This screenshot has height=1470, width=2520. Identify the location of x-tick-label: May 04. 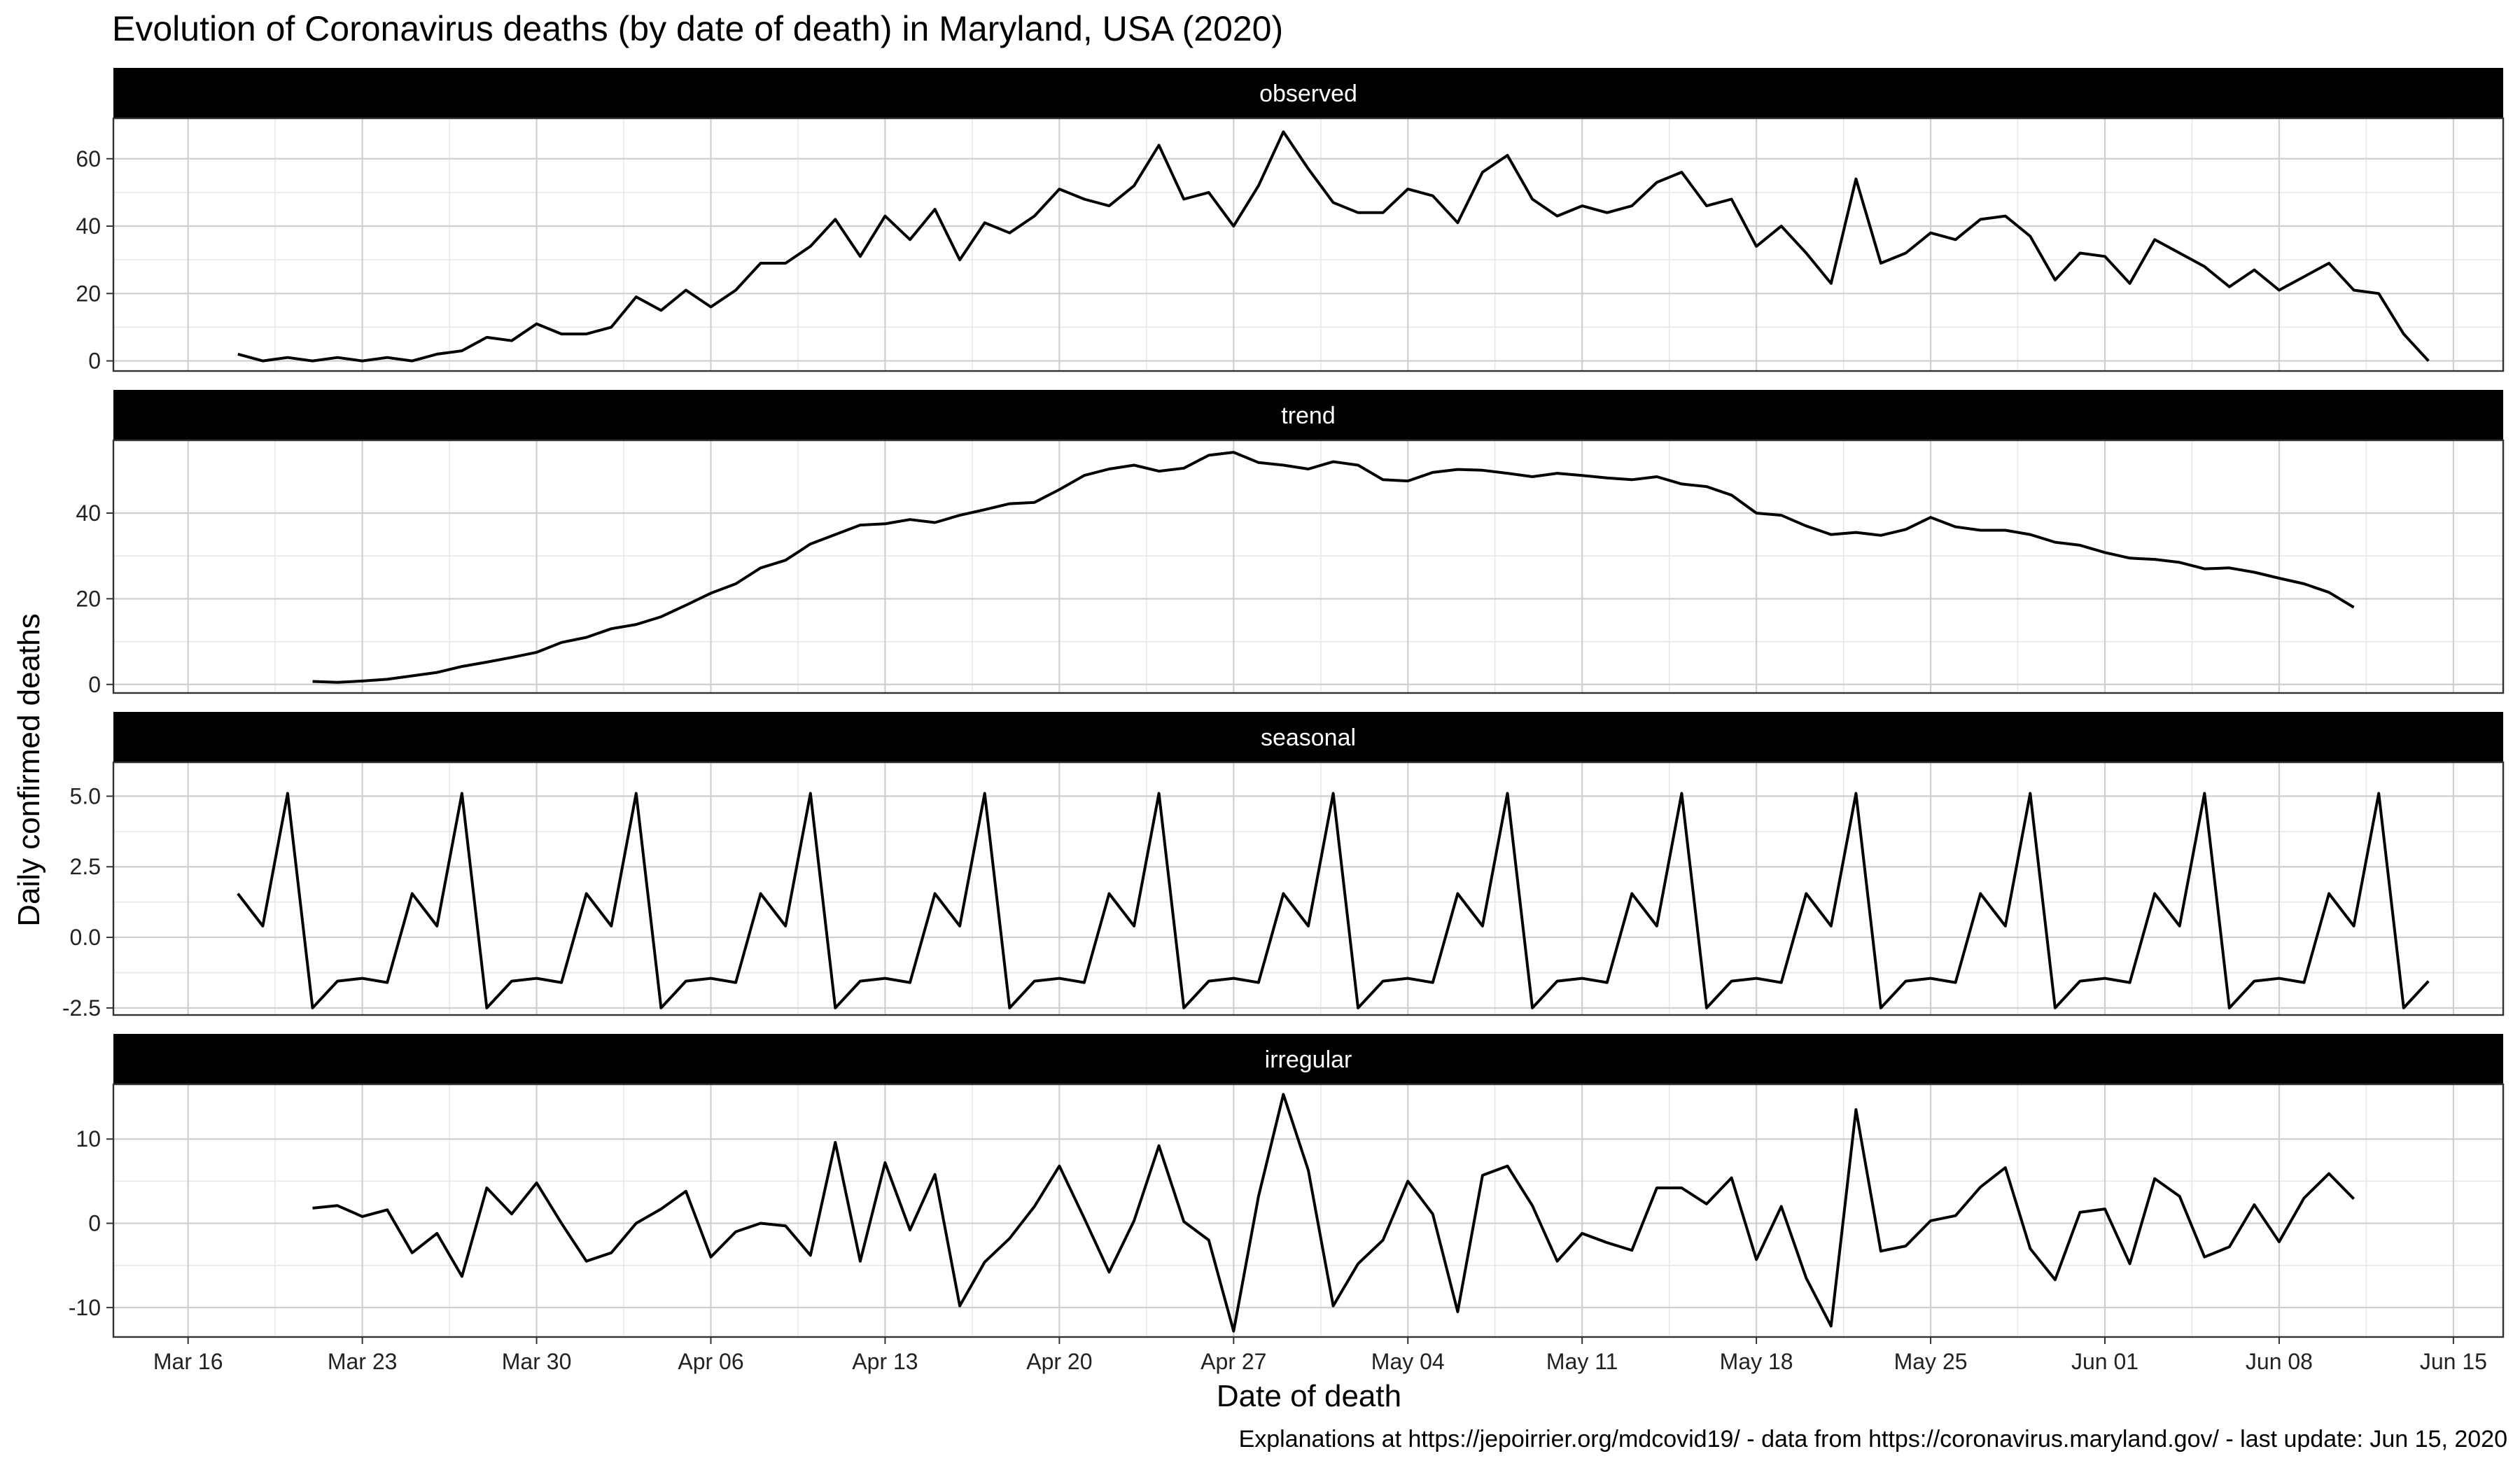
(1408, 1361).